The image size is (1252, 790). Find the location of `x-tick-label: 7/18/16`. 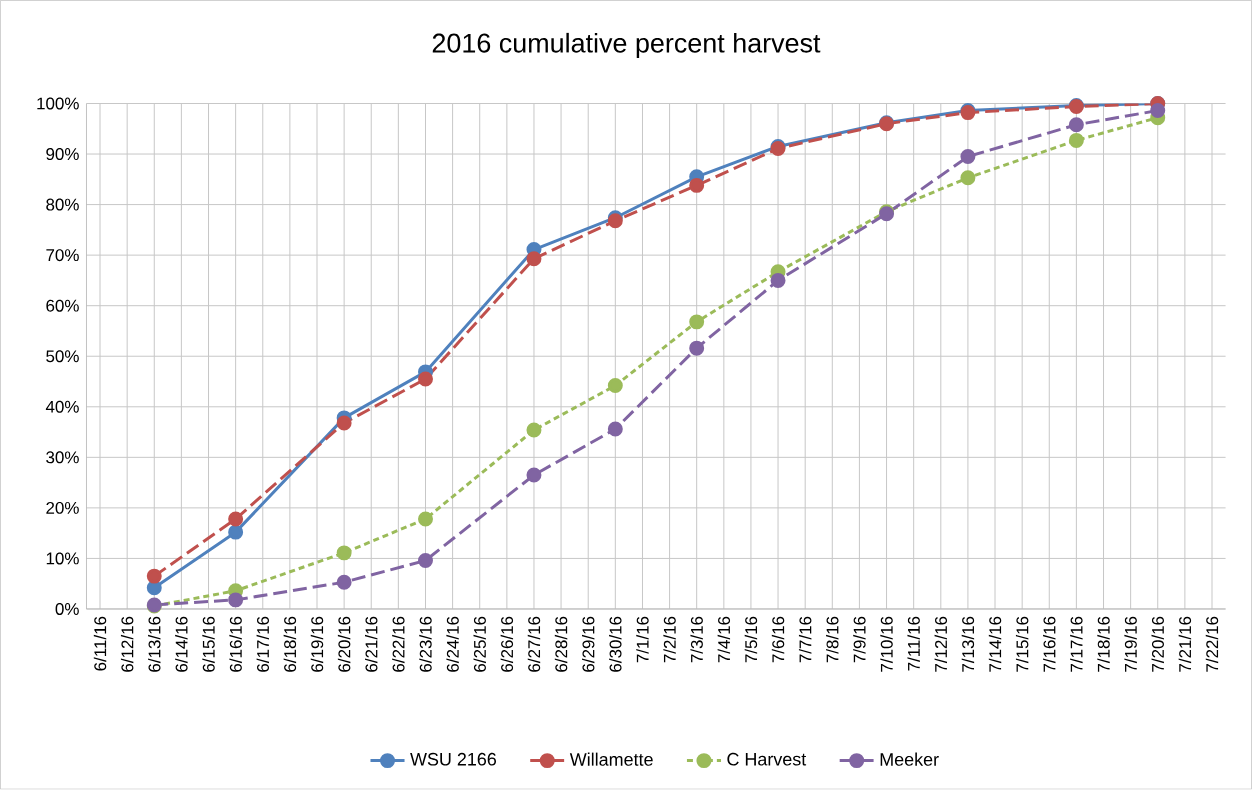

x-tick-label: 7/18/16 is located at coordinates (1103, 644).